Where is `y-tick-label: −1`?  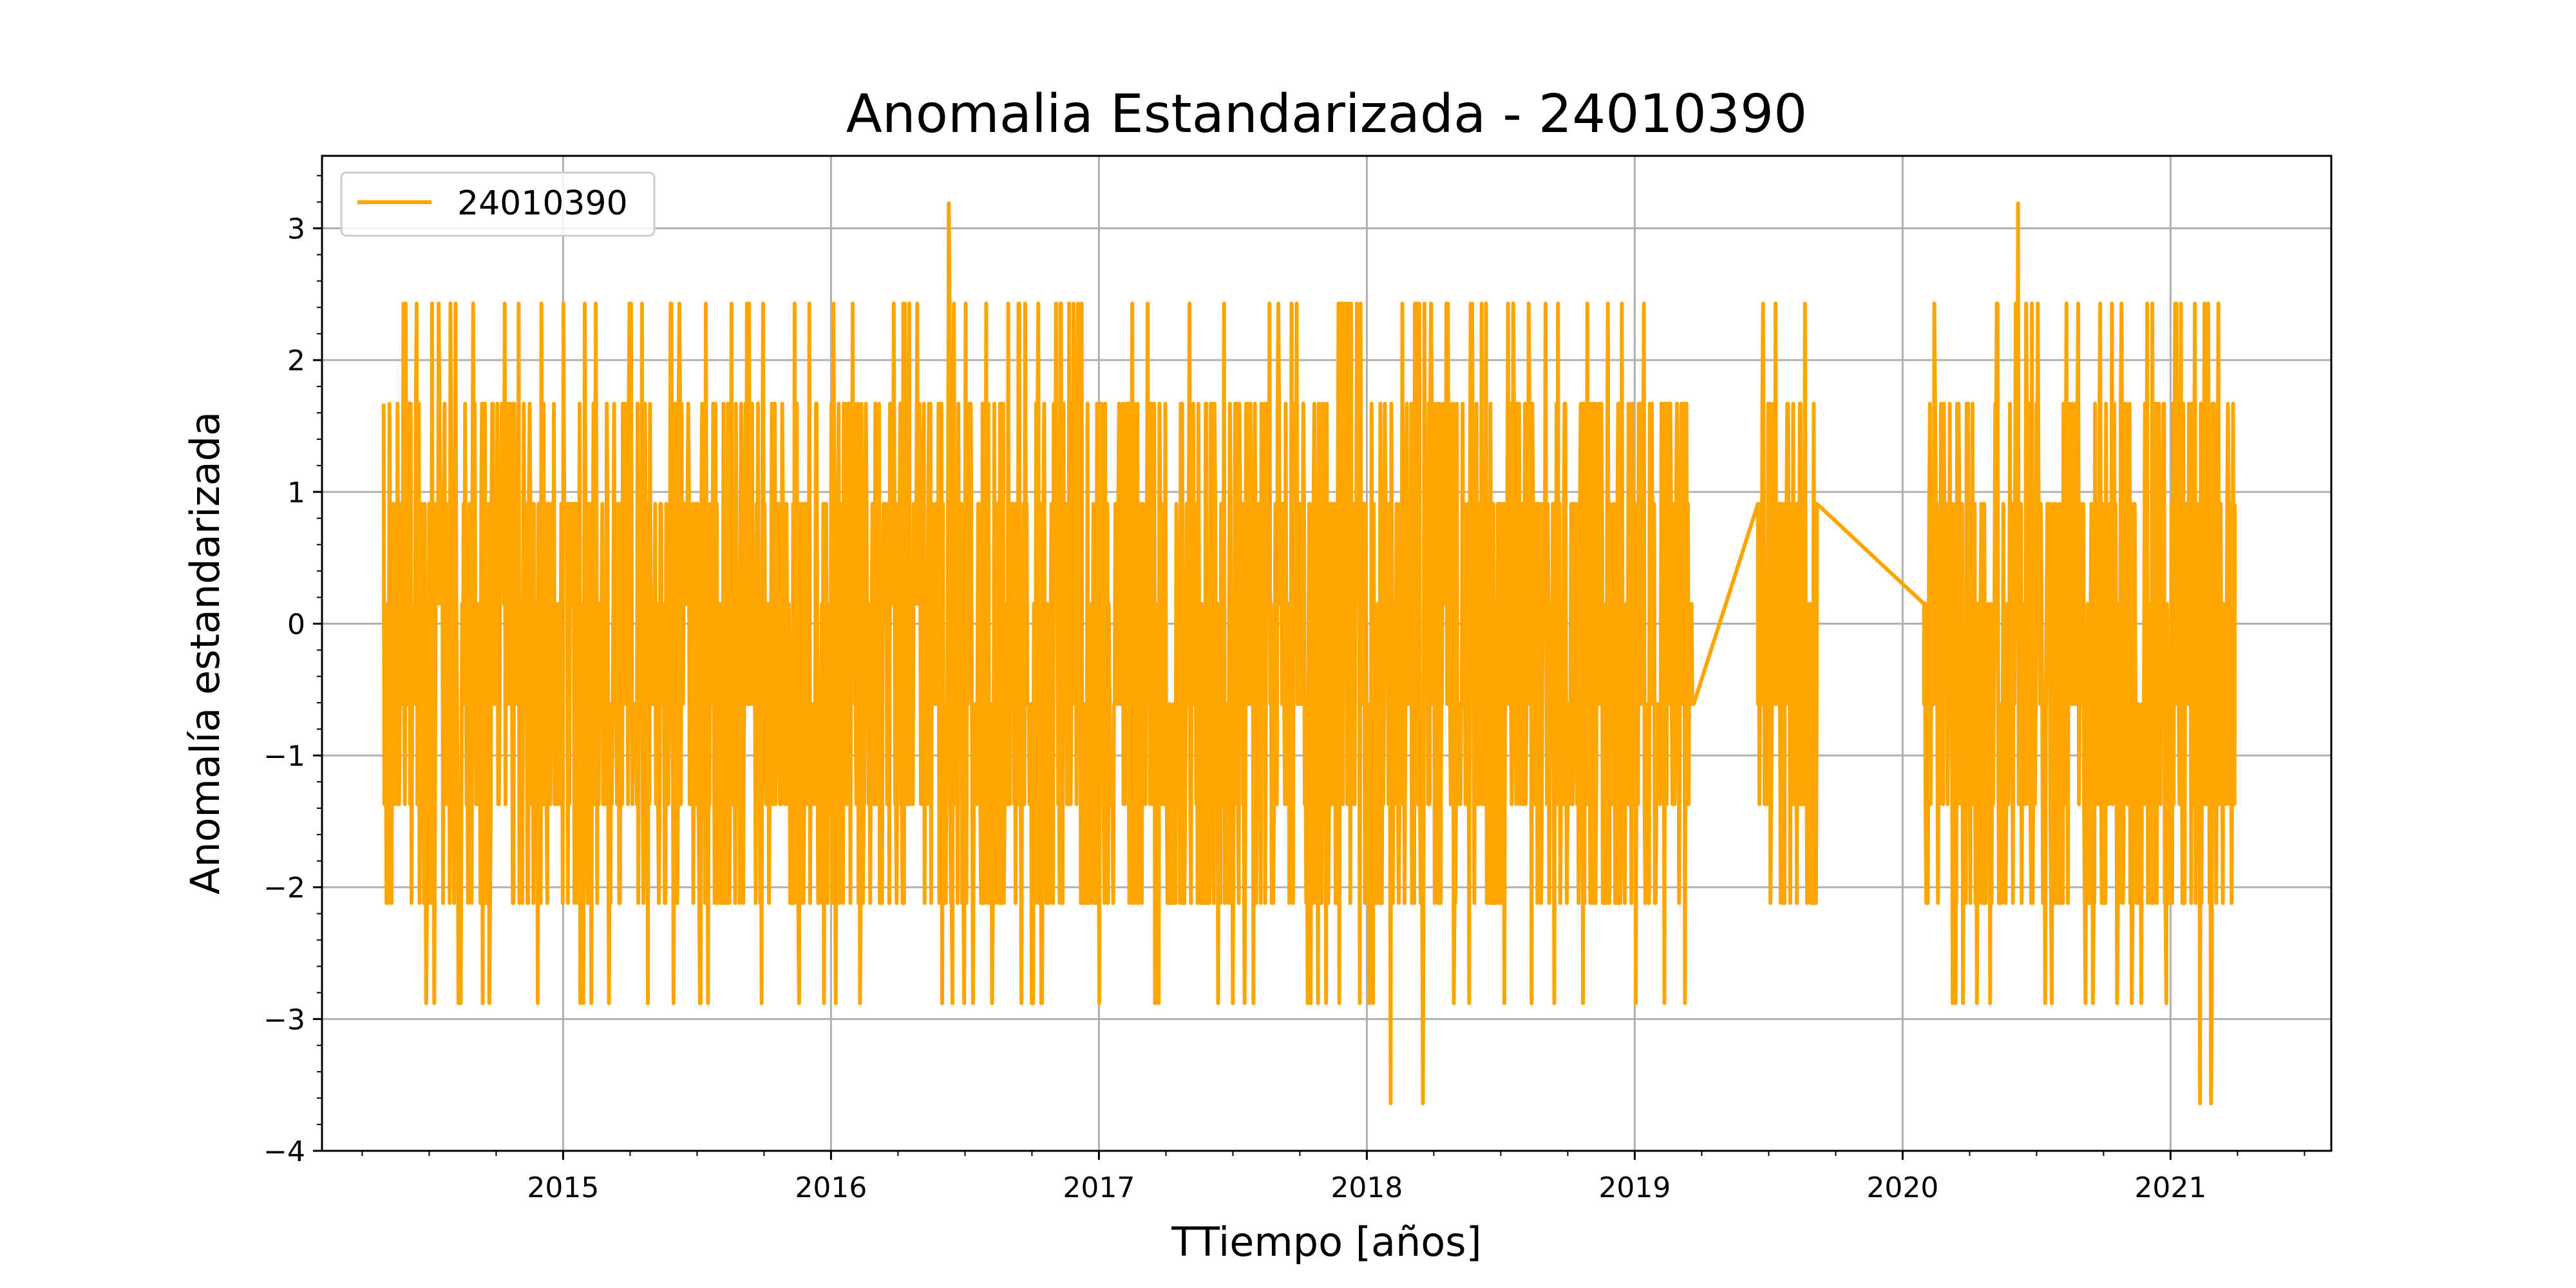
y-tick-label: −1 is located at coordinates (284, 756).